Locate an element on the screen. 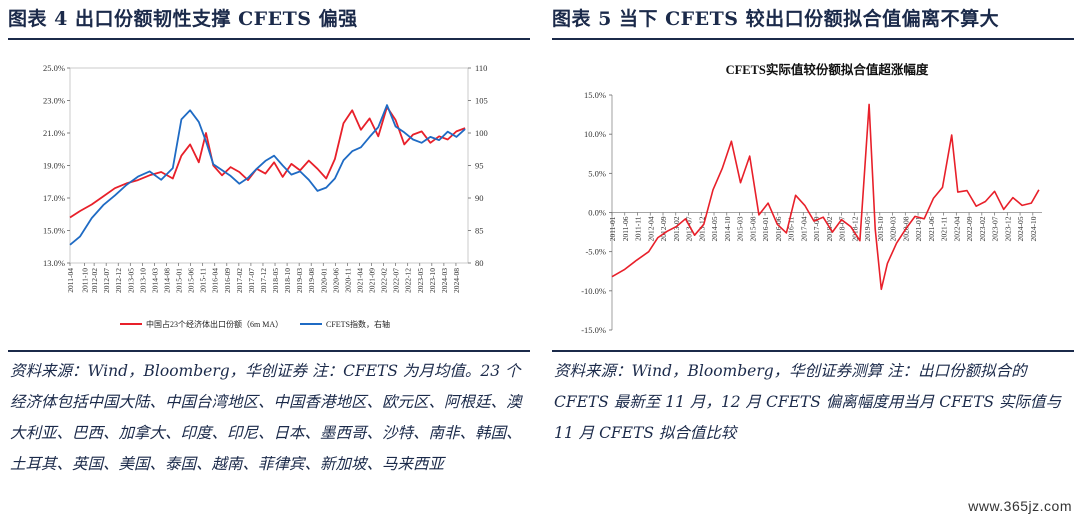 This screenshot has height=520, width=1080. x-tick-label: 2011-11 is located at coordinates (638, 228).